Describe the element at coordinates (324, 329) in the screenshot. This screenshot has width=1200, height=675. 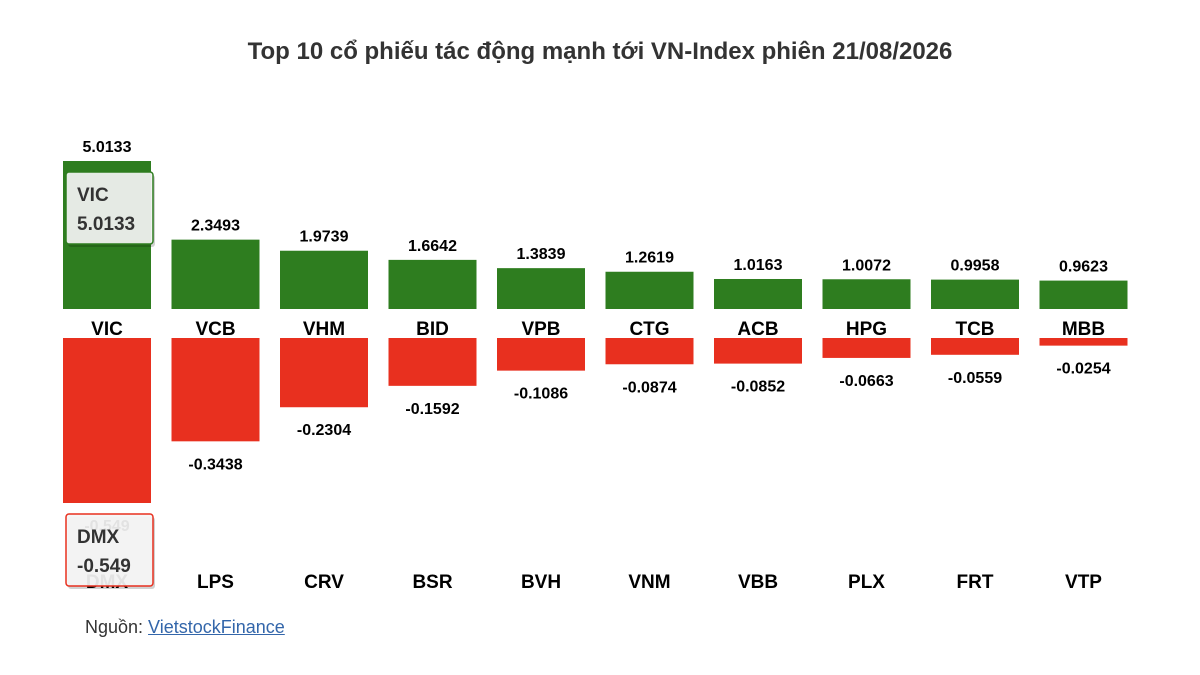
I see `positive-category-label-vhm: VHM` at that location.